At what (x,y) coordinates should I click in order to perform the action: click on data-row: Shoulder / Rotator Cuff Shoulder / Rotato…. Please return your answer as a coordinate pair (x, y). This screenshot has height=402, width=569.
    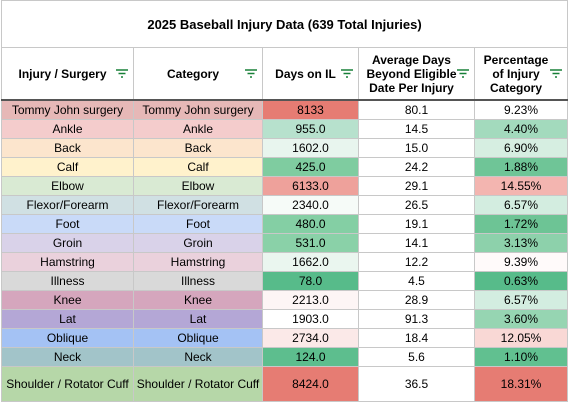
    Looking at the image, I should click on (285, 384).